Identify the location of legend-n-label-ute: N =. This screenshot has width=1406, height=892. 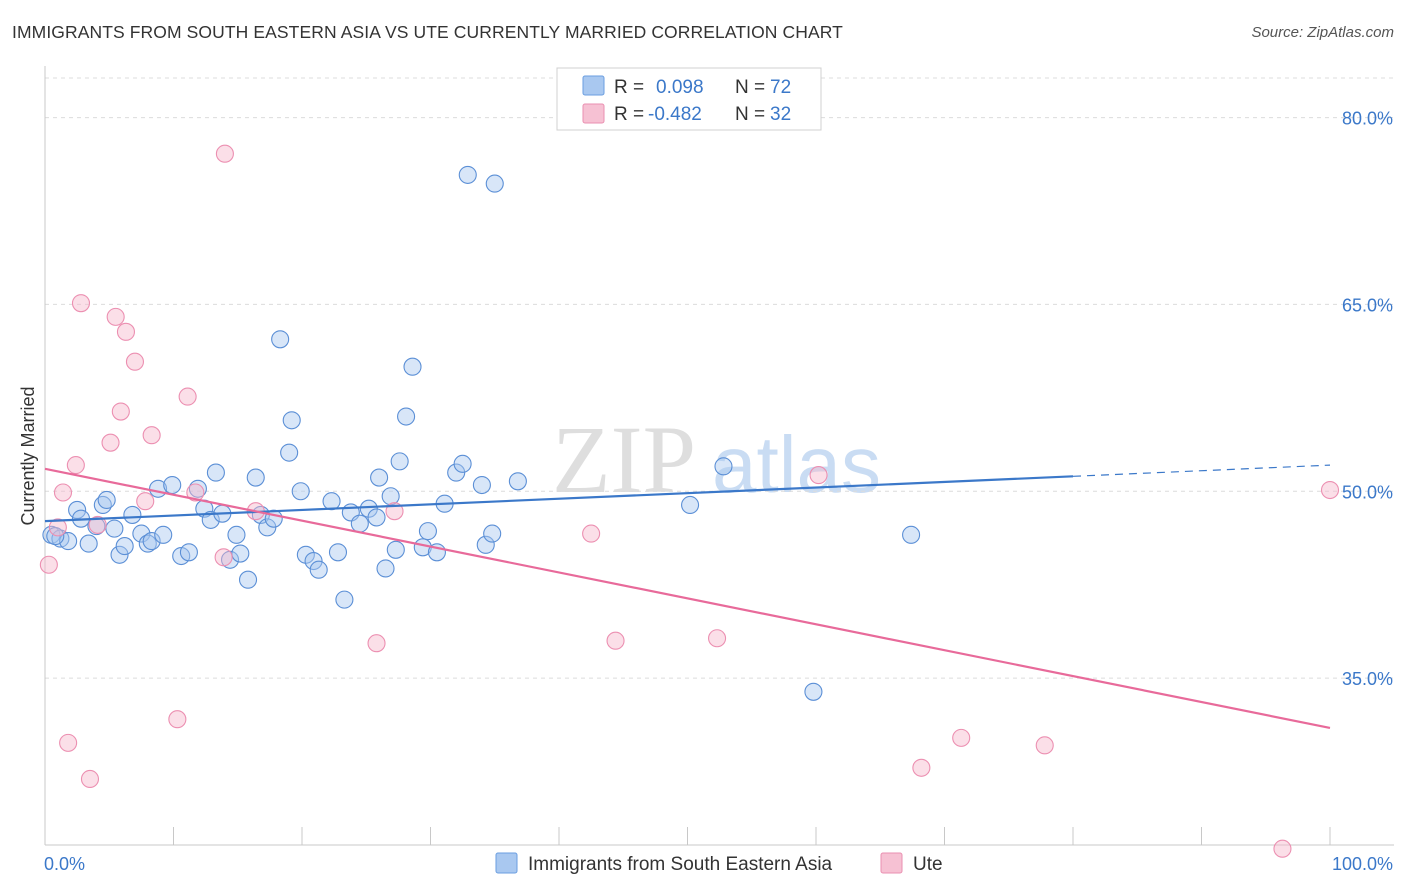
(750, 114).